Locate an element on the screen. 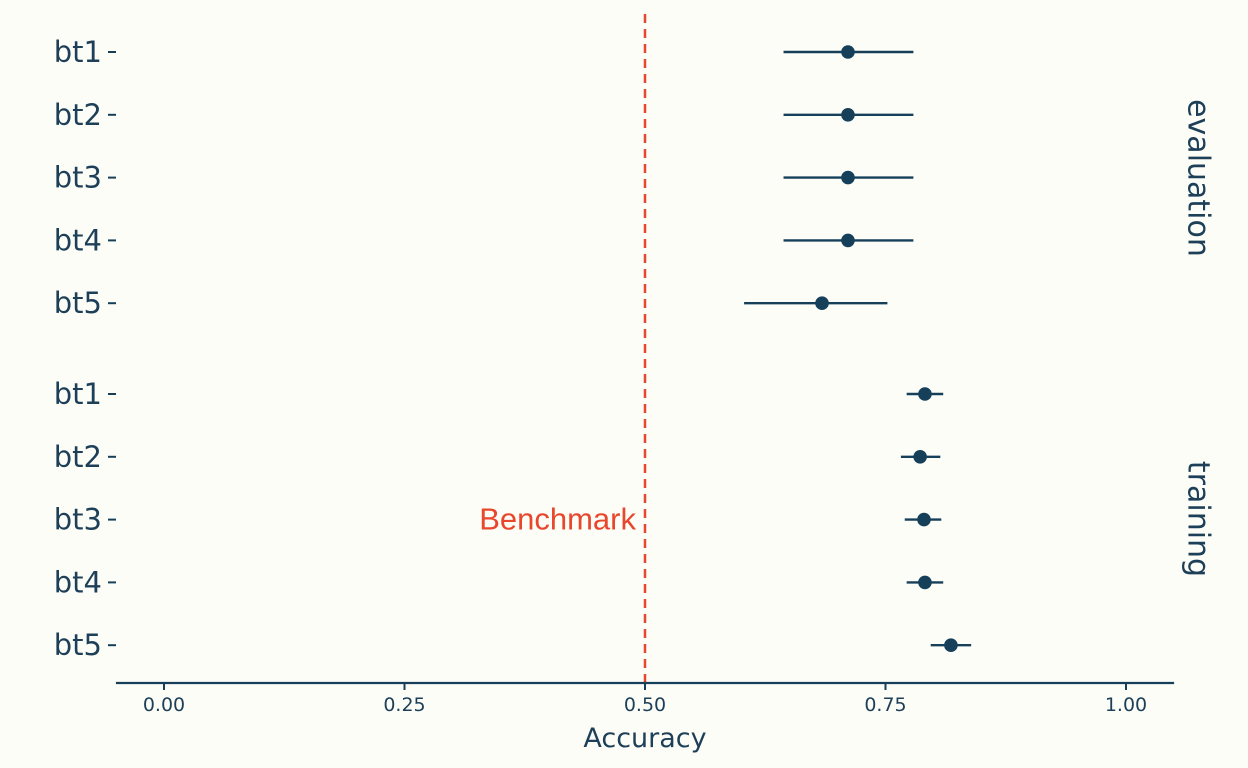  x-axis: 0.00 0.25 0.50 0.75 1.00 is located at coordinates (645, 698).